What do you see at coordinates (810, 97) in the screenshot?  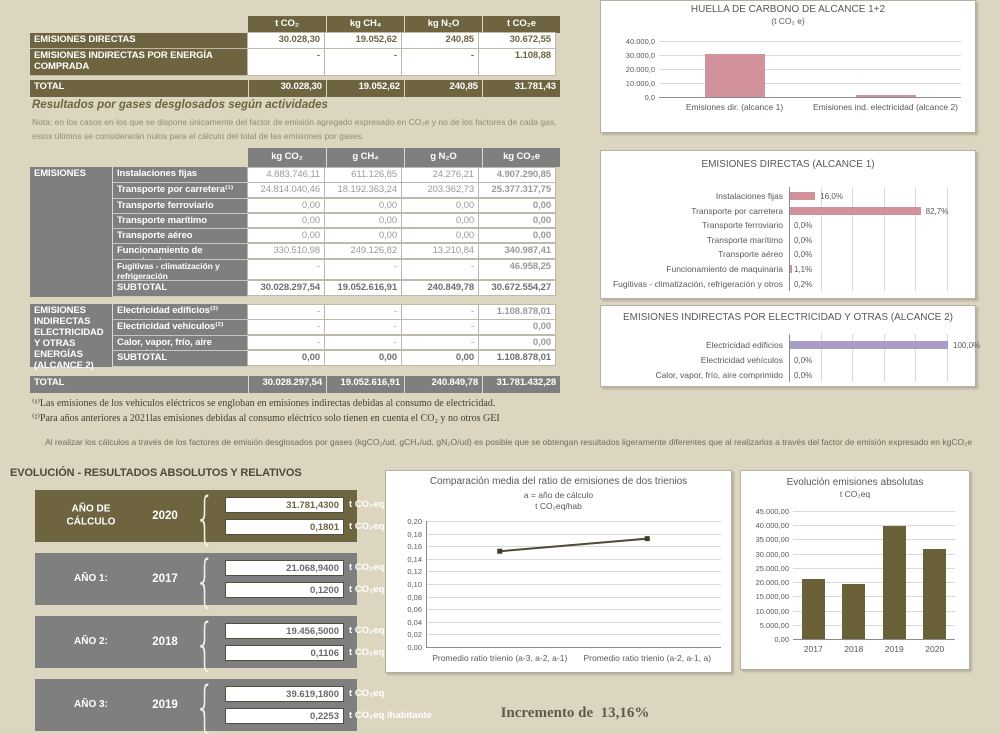 I see `x-axis-line` at bounding box center [810, 97].